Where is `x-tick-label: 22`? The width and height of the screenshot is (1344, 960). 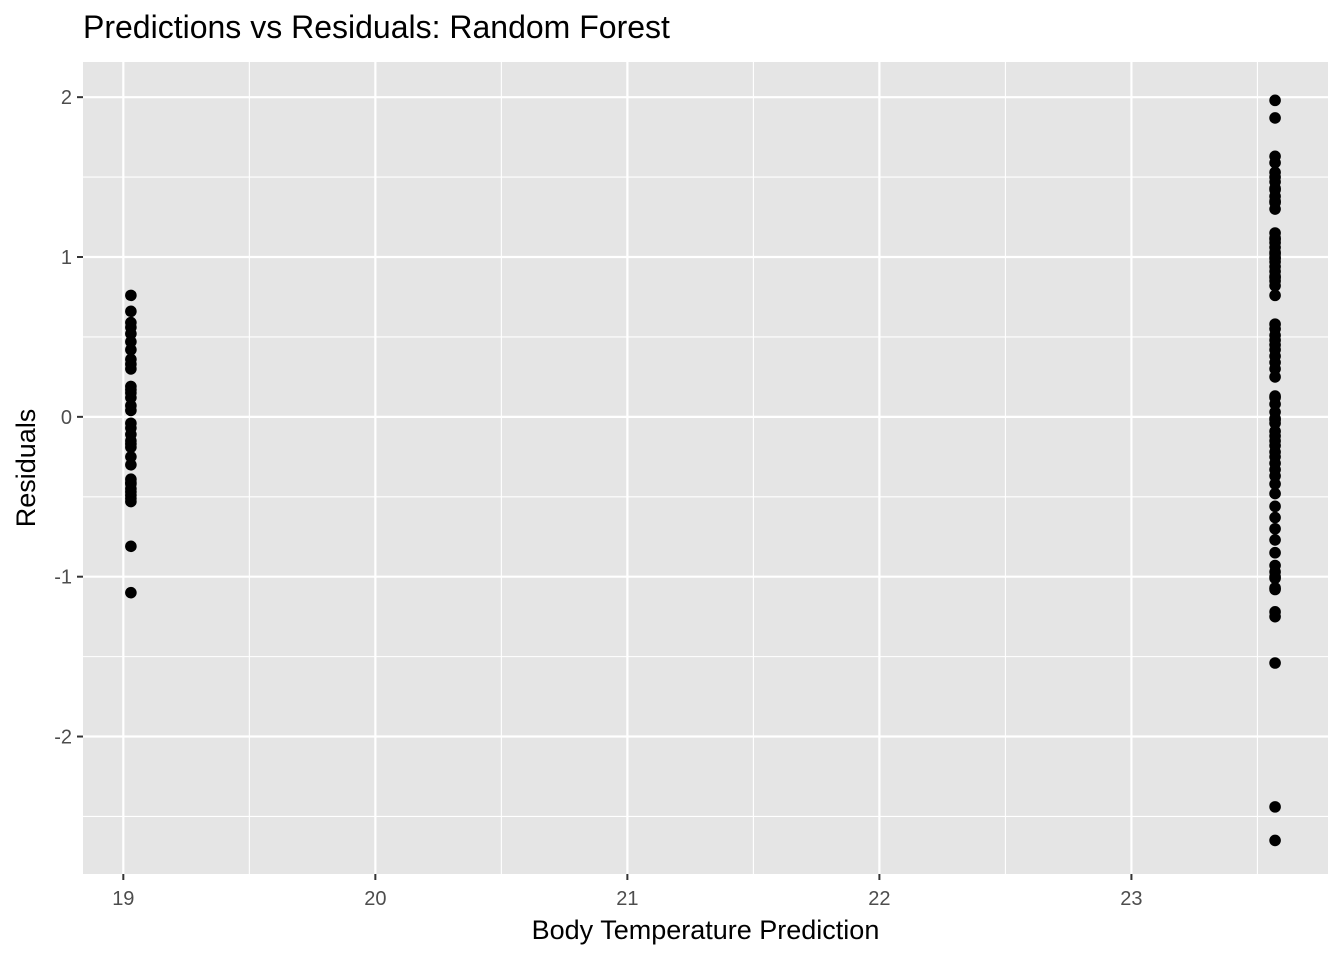 x-tick-label: 22 is located at coordinates (879, 899).